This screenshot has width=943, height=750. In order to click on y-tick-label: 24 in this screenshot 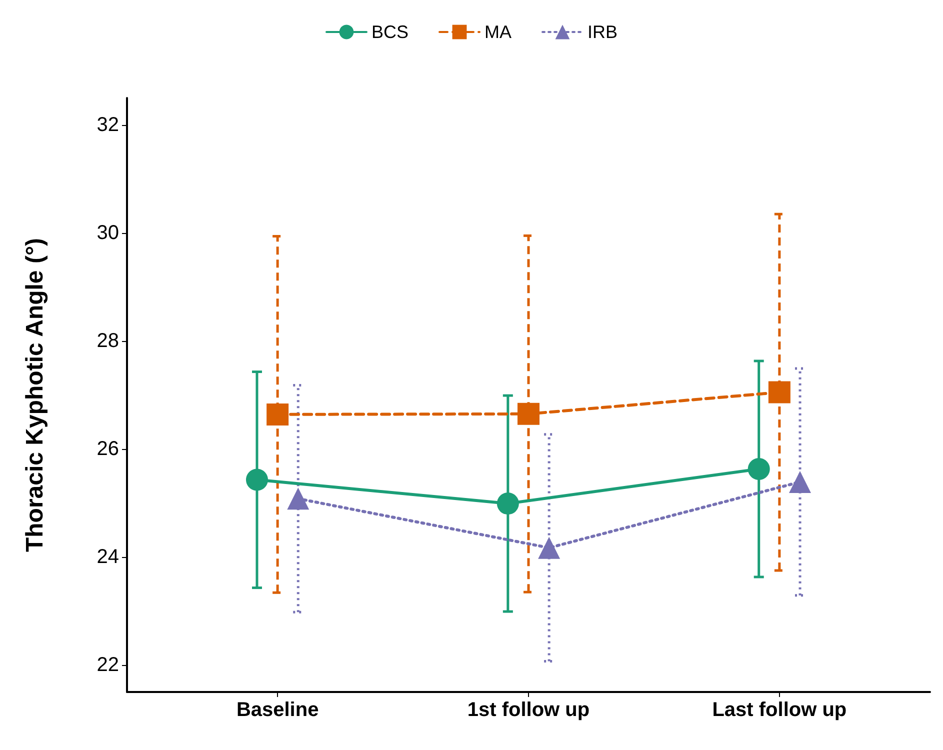, I will do `click(107, 557)`.